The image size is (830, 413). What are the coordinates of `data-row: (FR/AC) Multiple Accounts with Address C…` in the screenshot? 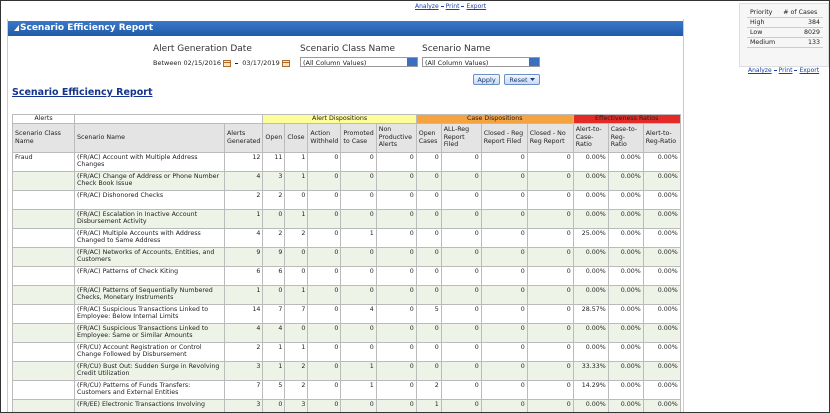 It's located at (346, 237).